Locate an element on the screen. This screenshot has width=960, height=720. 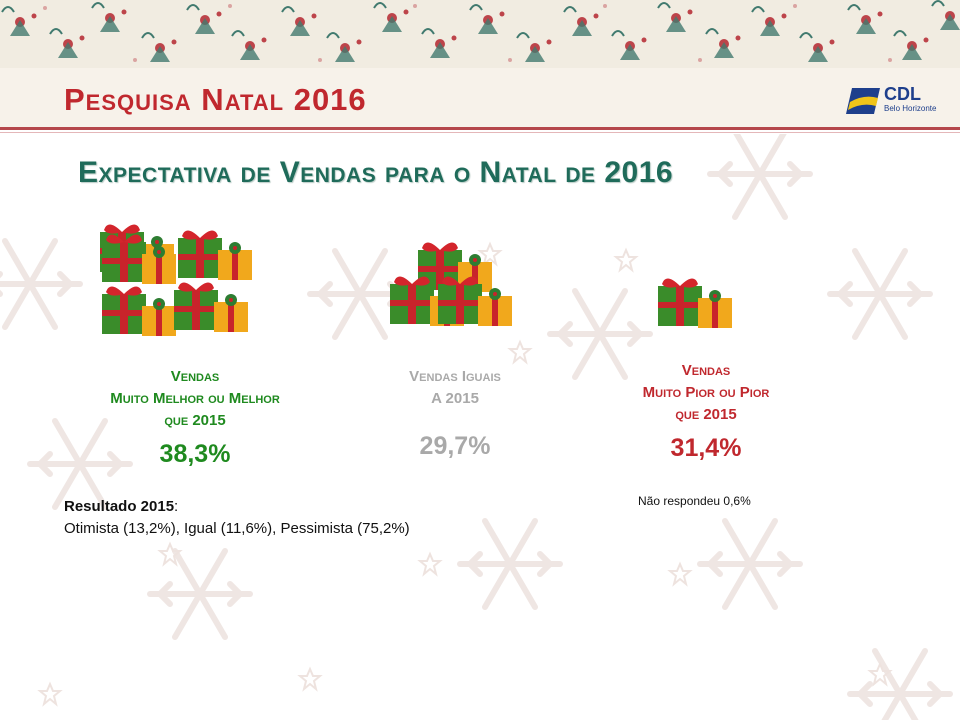
gift-boxes-icon-middle is located at coordinates (451, 284).